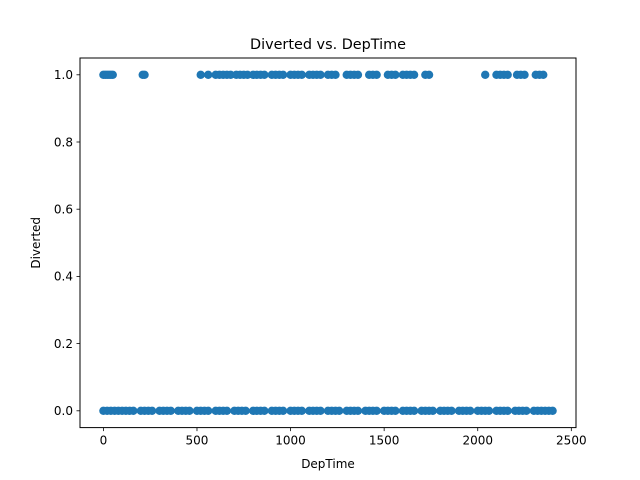 The width and height of the screenshot is (640, 480). I want to click on y-axis-ticks: 0.0 0.2 0.4 0.6 0.8 1.0, so click(67, 243).